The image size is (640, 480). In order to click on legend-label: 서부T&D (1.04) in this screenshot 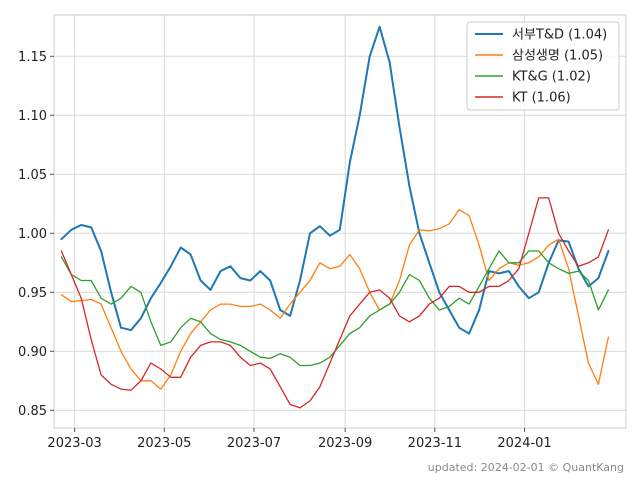, I will do `click(559, 35)`.